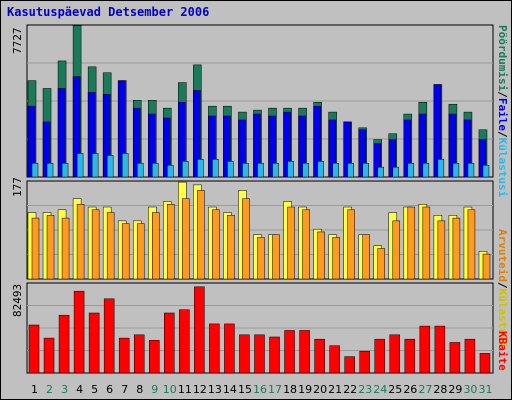 This screenshot has width=512, height=400. I want to click on day-label: 2, so click(49, 389).